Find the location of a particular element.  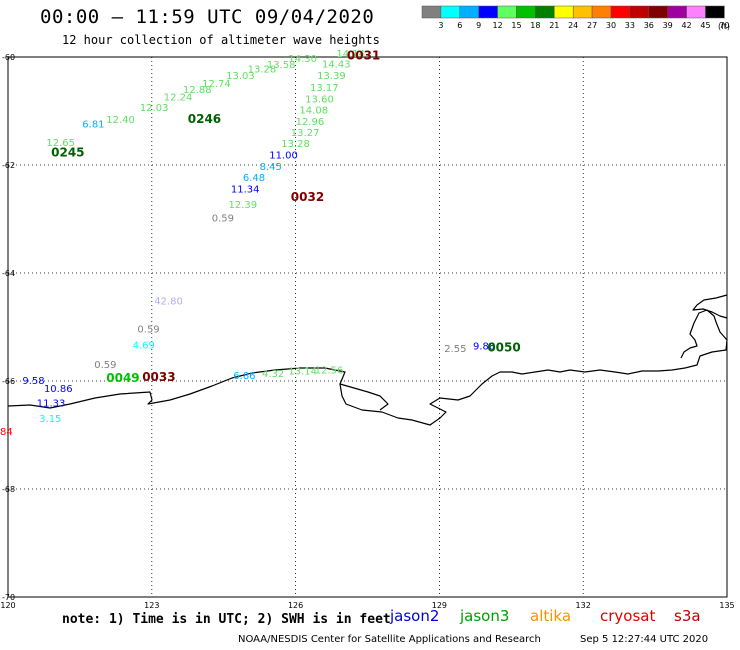

lat-tick-label: -60 is located at coordinates (8, 57).